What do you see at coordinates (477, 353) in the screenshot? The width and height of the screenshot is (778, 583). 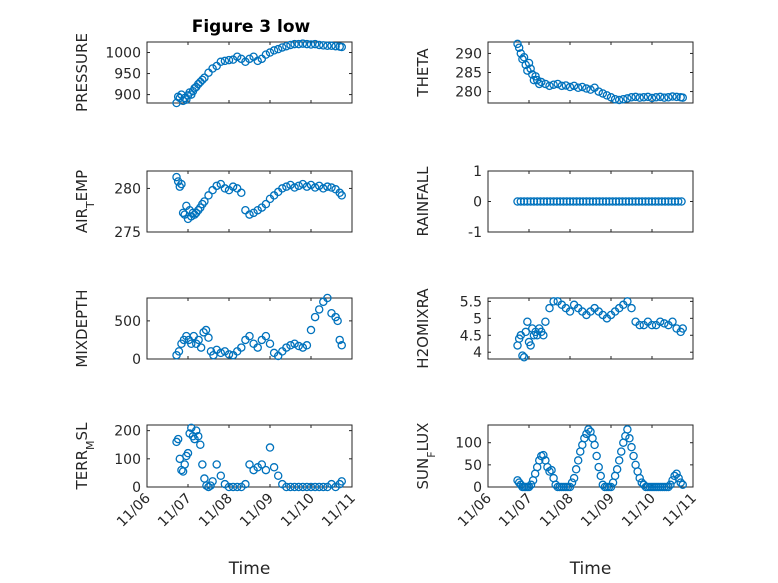 I see `y-tick-label: 4` at bounding box center [477, 353].